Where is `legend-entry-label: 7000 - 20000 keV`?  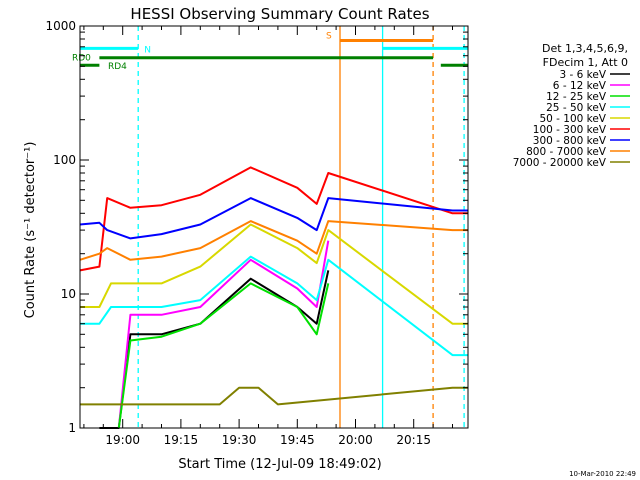 legend-entry-label: 7000 - 20000 keV is located at coordinates (560, 163).